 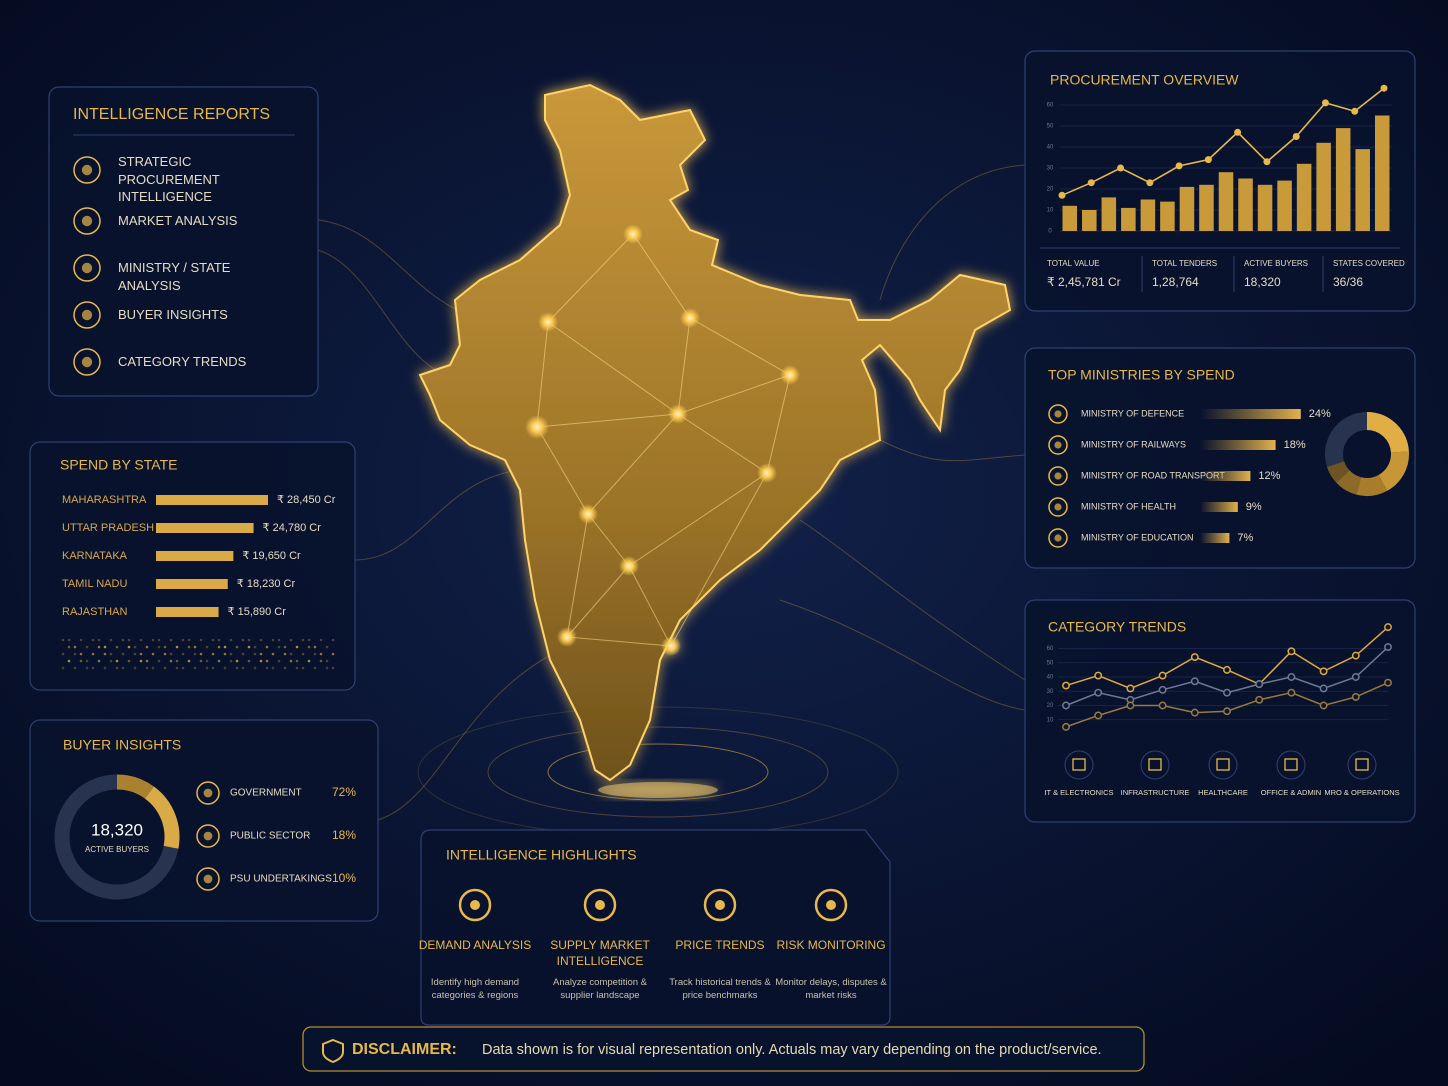 What do you see at coordinates (1276, 263) in the screenshot?
I see `stat-label: ACTIVE BUYERS` at bounding box center [1276, 263].